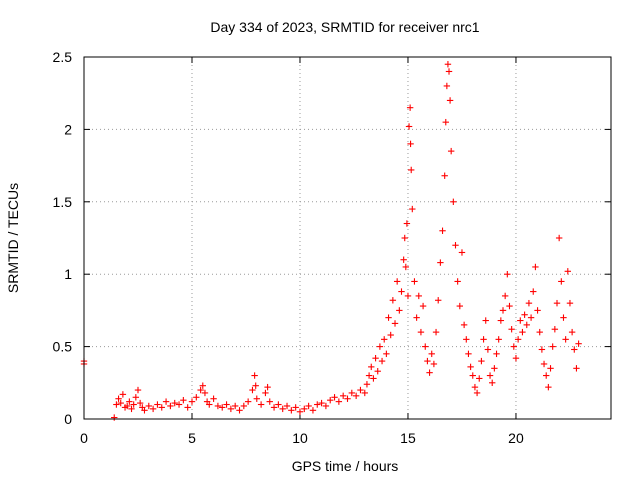  I want to click on y-tick-label-1: 0.5, so click(63, 347).